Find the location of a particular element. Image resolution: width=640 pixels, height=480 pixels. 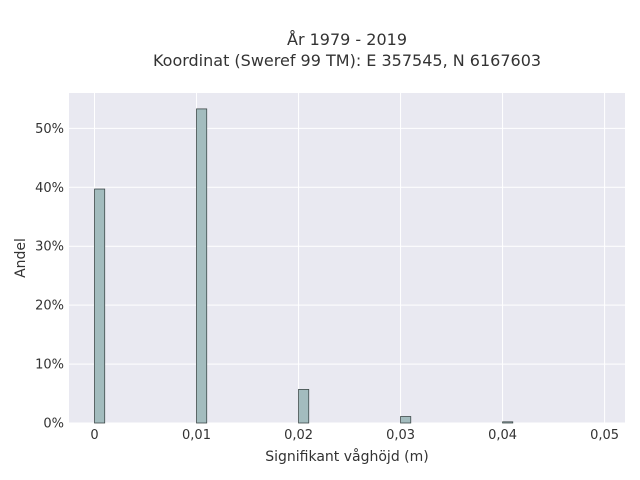

y-axis-label: Andel is located at coordinates (21, 258).